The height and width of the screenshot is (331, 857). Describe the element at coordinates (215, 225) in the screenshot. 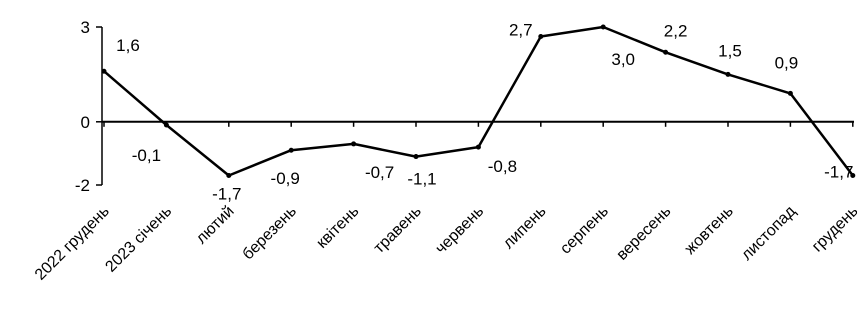

I see `x-tick-label: лютий` at that location.